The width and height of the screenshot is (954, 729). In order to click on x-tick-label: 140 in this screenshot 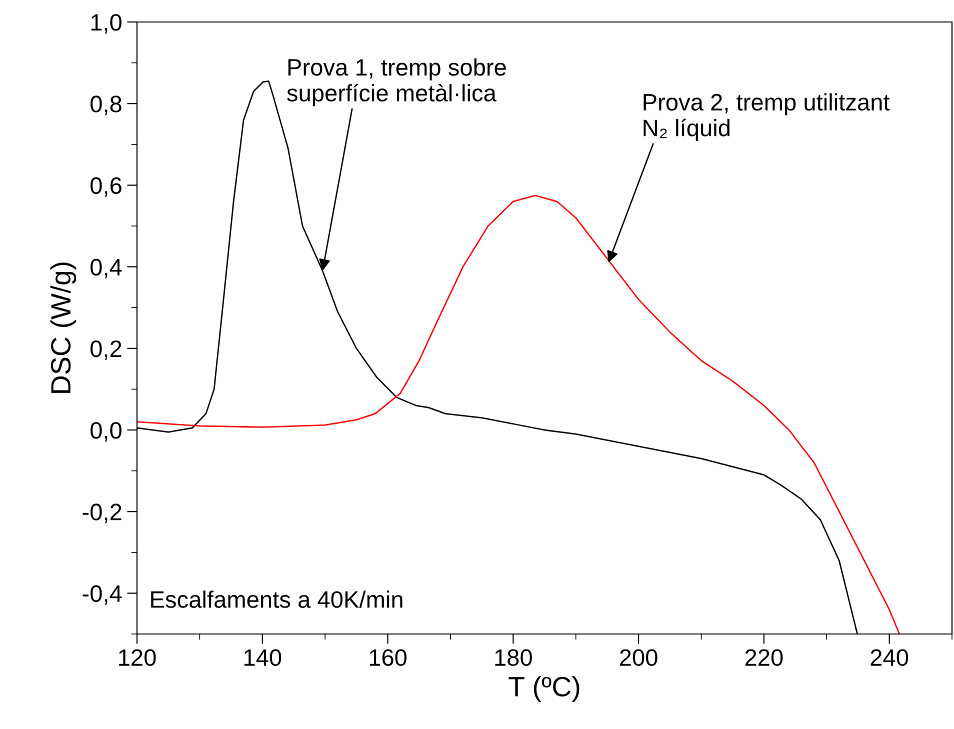, I will do `click(263, 657)`.